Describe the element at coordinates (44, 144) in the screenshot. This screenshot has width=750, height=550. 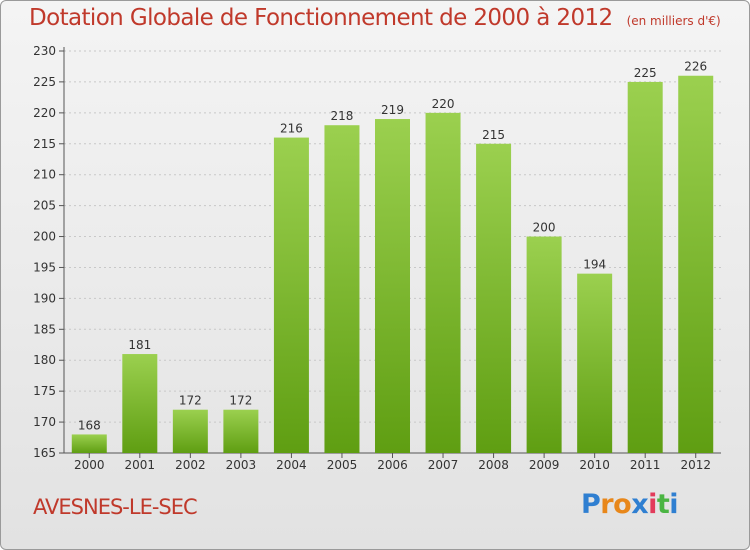
I see `y-tick-label: 215` at that location.